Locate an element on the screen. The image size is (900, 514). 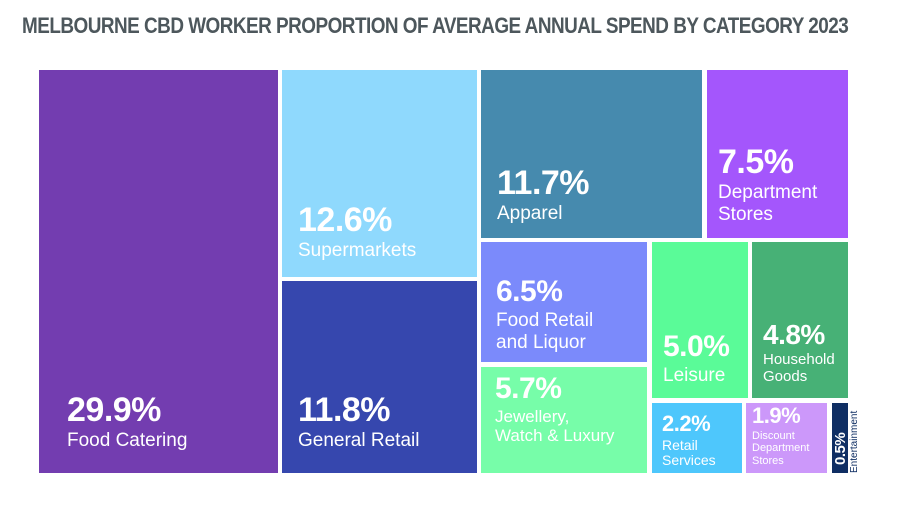
tile-label: Department Stores is located at coordinates (768, 203).